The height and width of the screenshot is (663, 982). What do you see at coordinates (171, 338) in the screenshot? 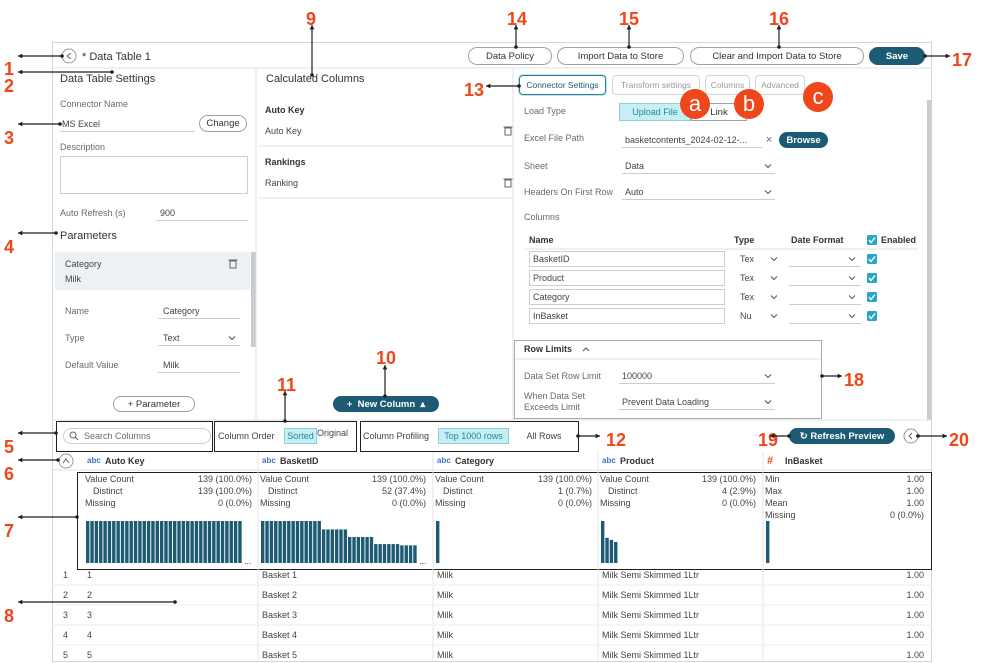
I see `field-value: Text` at bounding box center [171, 338].